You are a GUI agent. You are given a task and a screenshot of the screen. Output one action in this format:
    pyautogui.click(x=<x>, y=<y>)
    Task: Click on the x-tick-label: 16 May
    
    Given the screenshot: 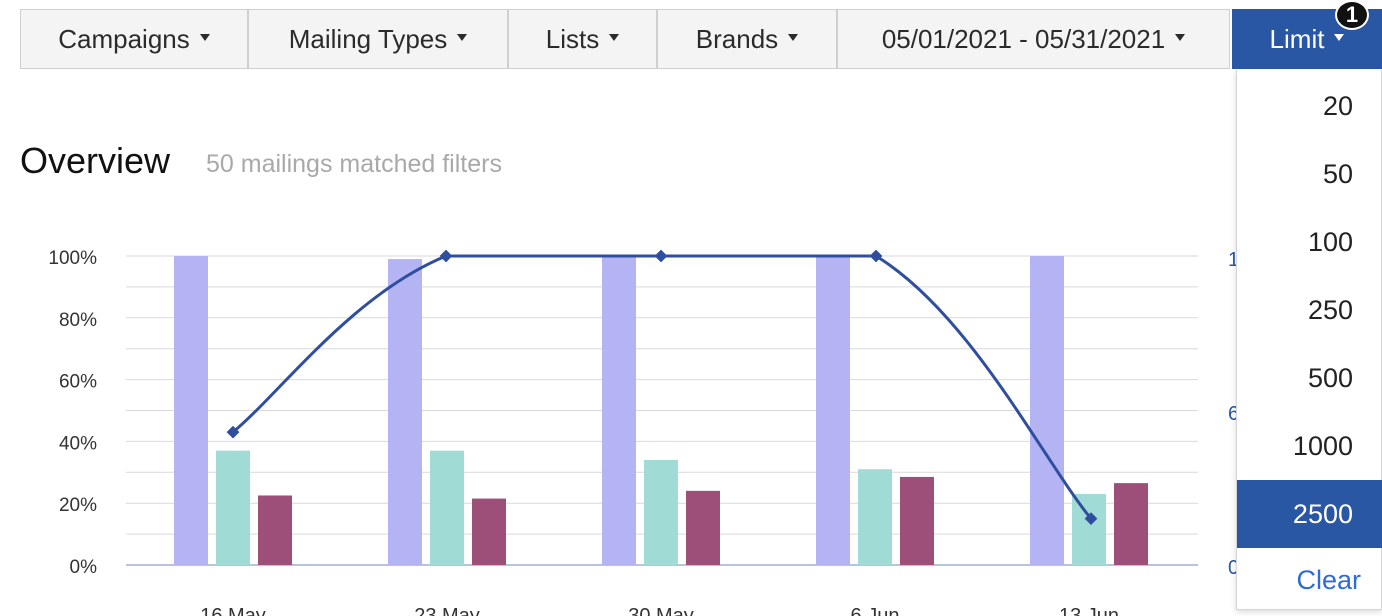 What is the action you would take?
    pyautogui.click(x=233, y=610)
    